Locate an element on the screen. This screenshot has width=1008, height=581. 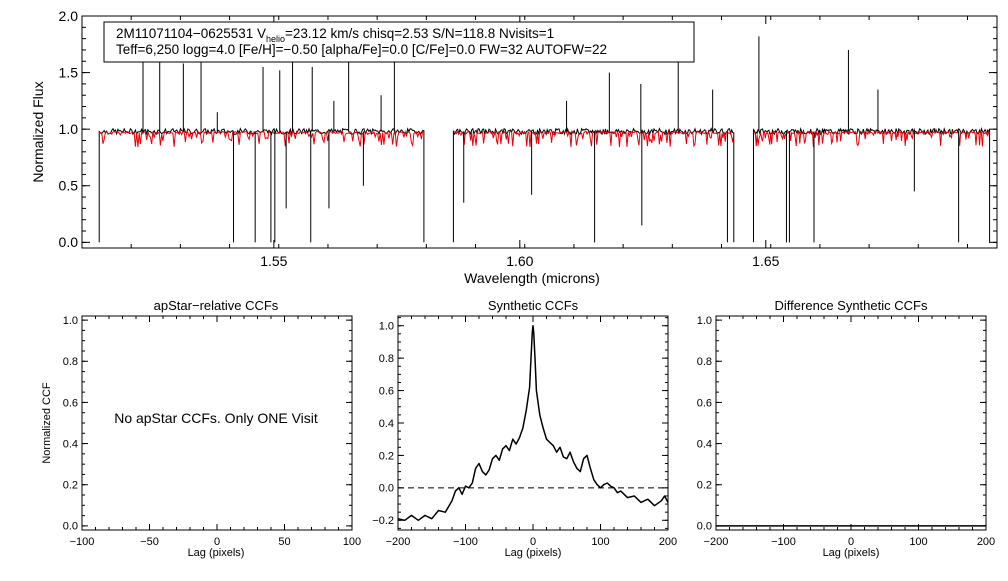
synthetic-ccf-title: Synthetic CCFs is located at coordinates (533, 305).